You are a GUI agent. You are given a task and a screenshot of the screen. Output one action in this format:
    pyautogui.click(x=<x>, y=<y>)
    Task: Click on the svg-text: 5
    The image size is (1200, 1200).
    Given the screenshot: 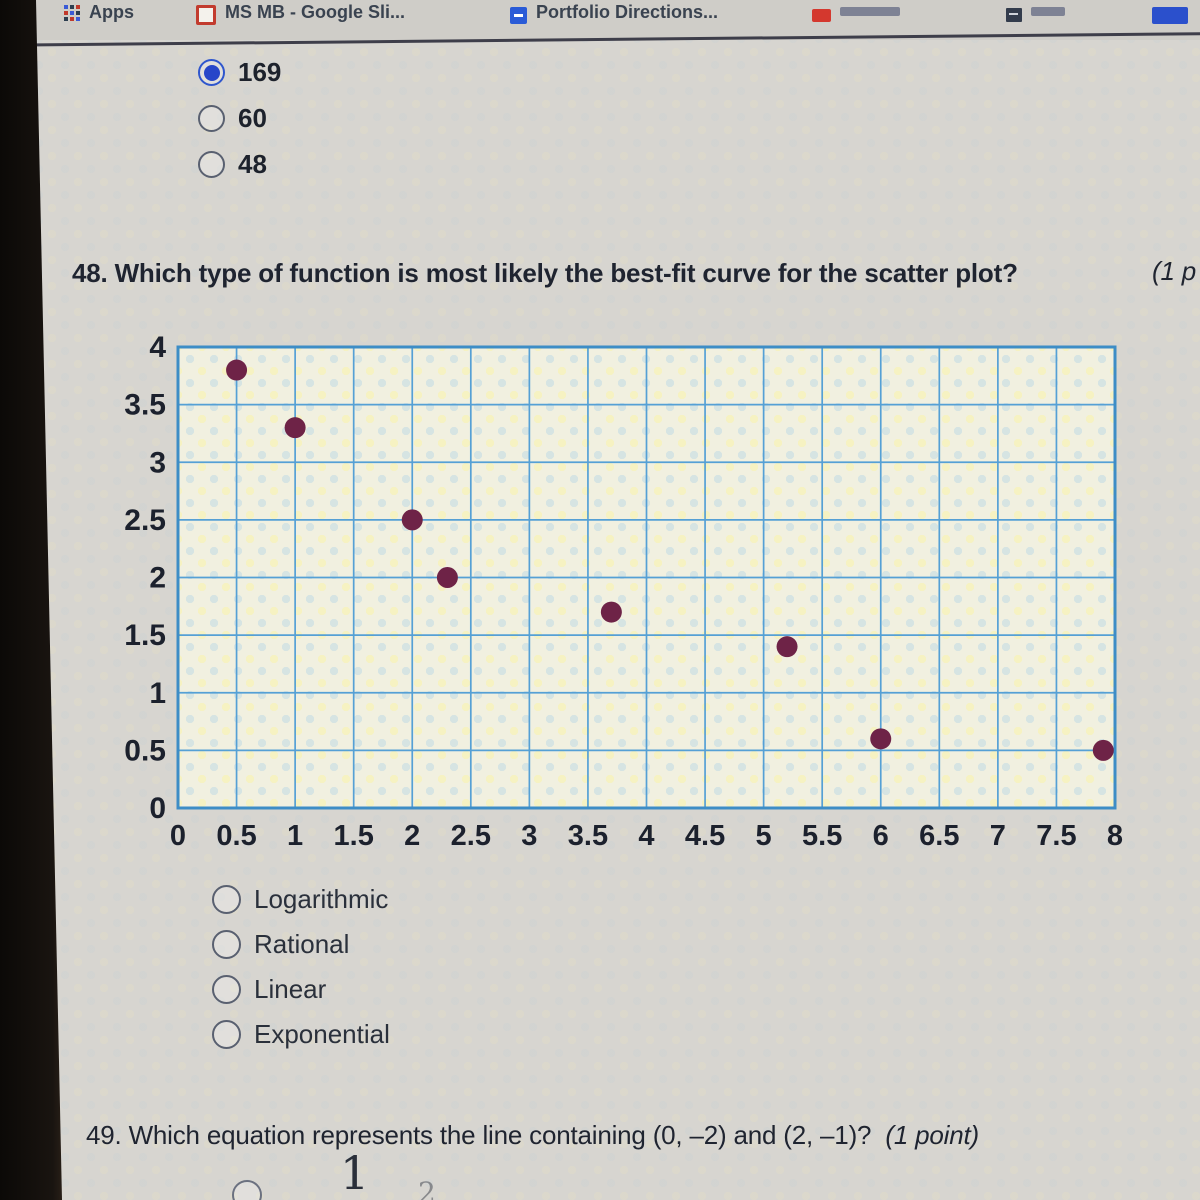 What is the action you would take?
    pyautogui.click(x=764, y=836)
    